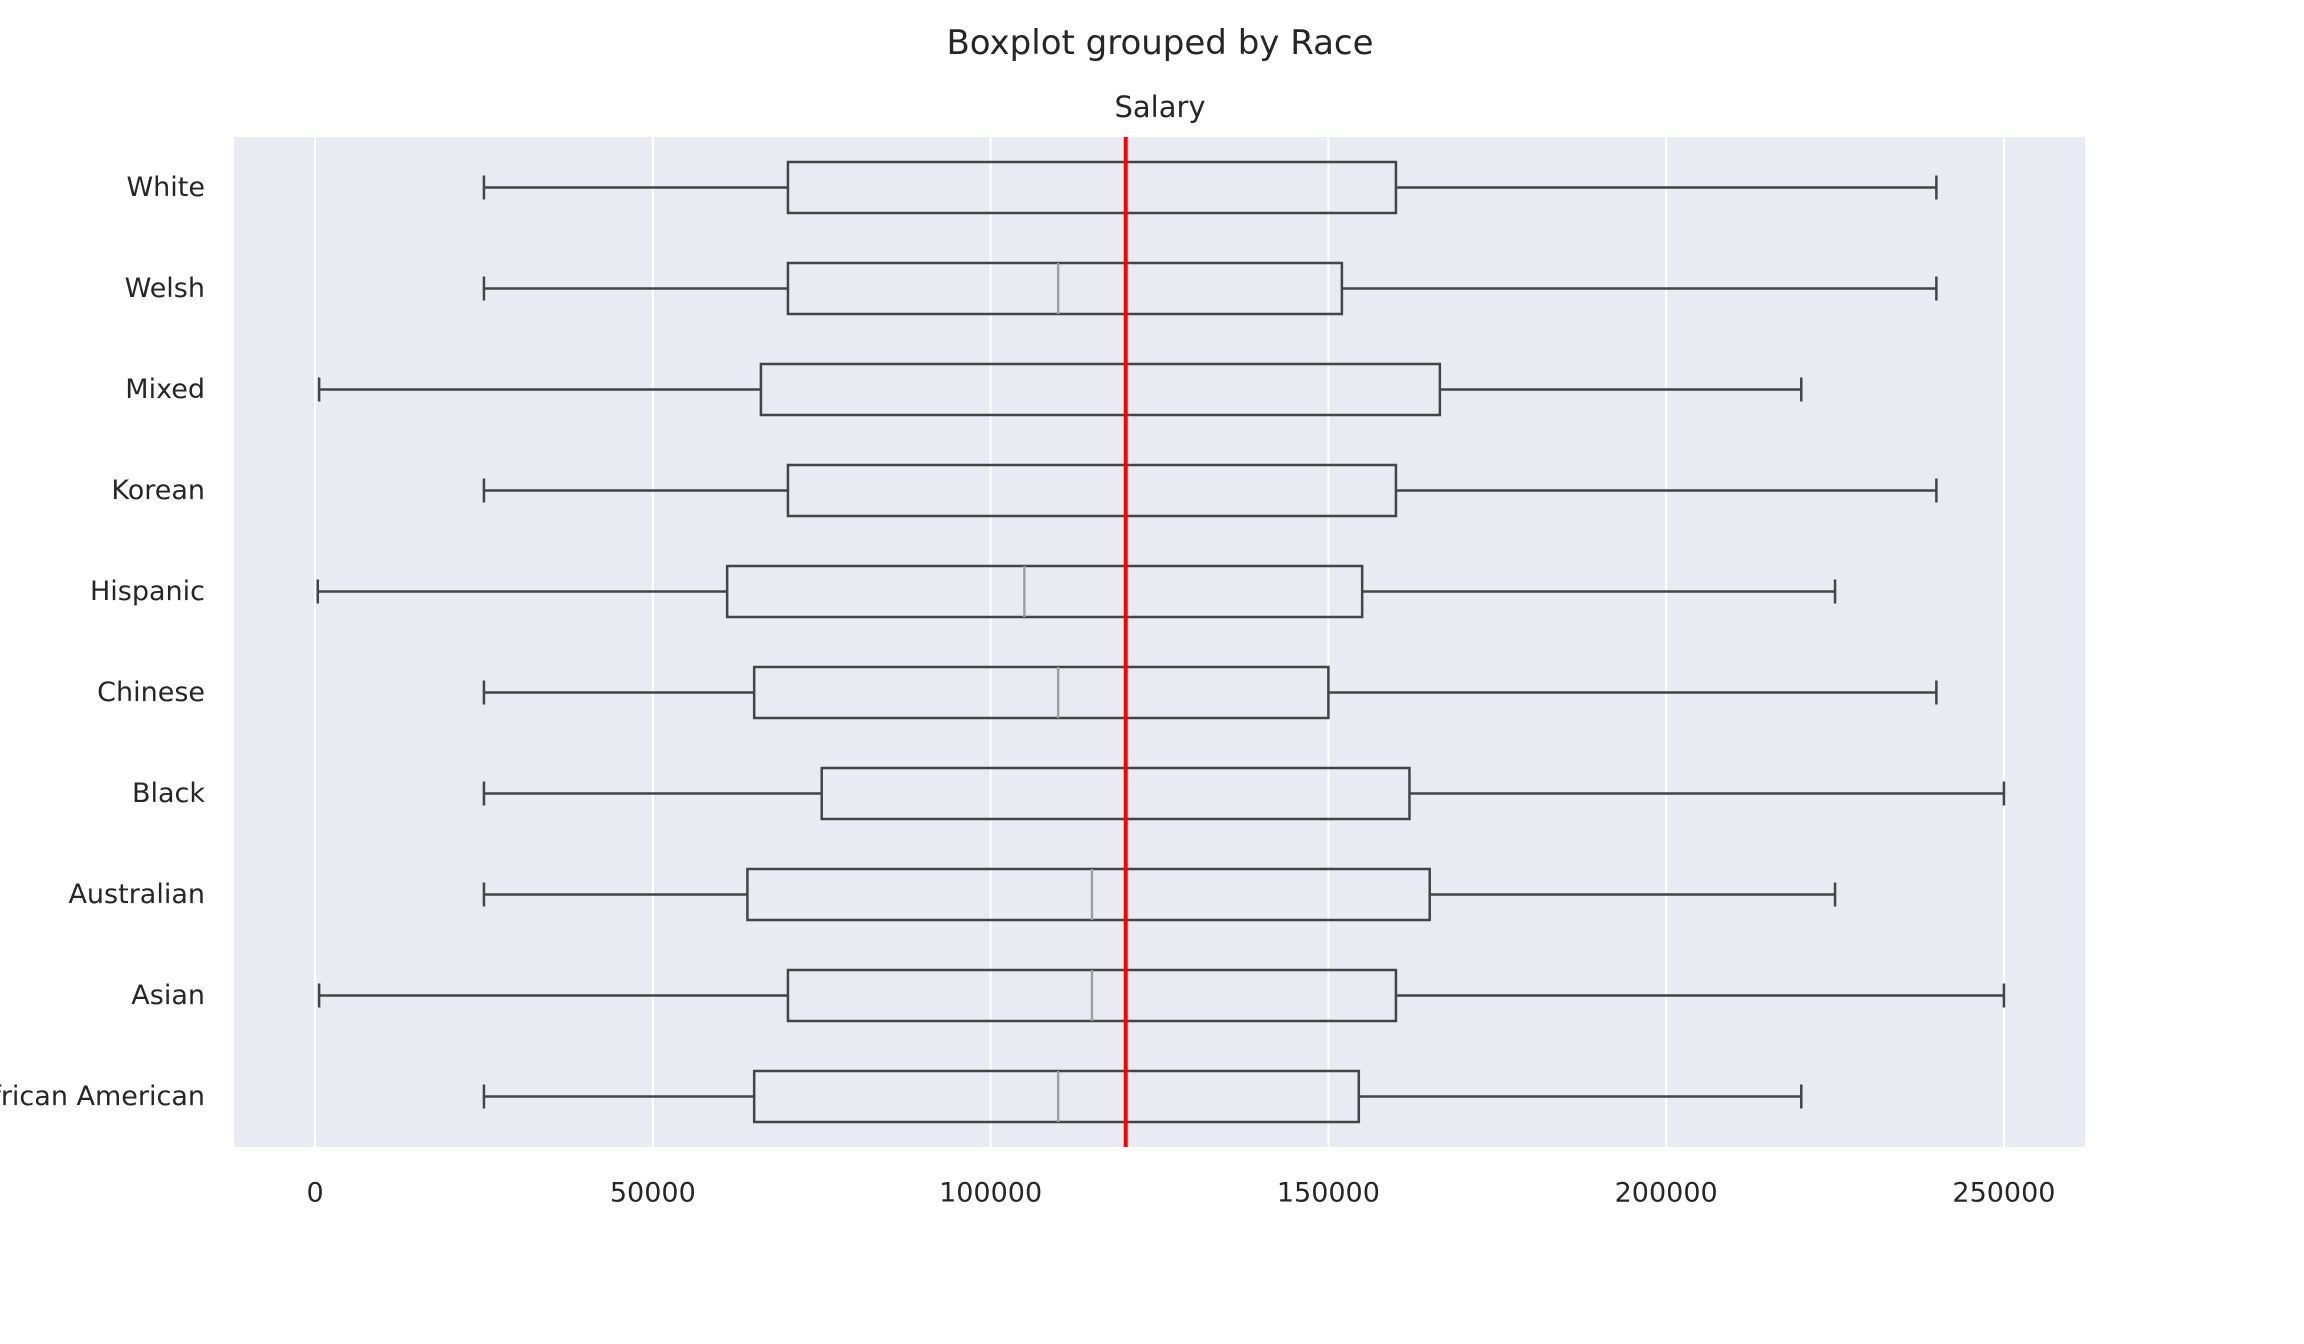 Image resolution: width=2304 pixels, height=1344 pixels. I want to click on x-tick-label: 0, so click(314, 1193).